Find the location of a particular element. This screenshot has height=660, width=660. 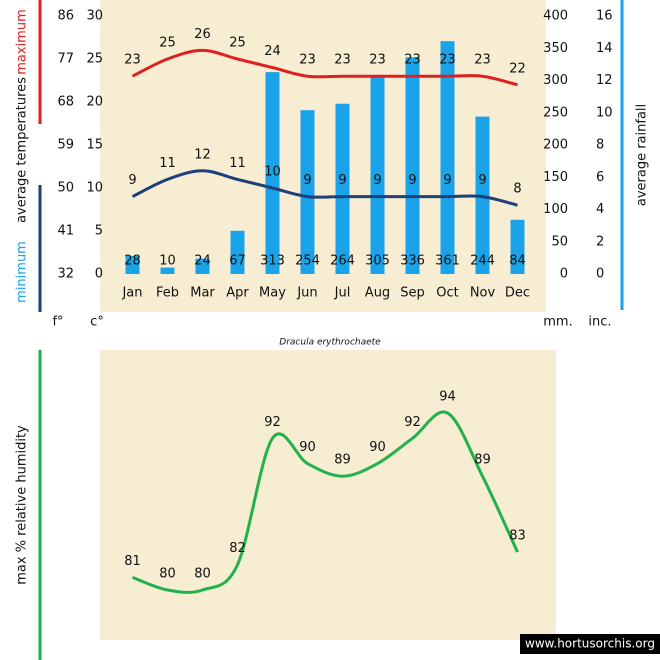

unit-label: c° is located at coordinates (97, 322).